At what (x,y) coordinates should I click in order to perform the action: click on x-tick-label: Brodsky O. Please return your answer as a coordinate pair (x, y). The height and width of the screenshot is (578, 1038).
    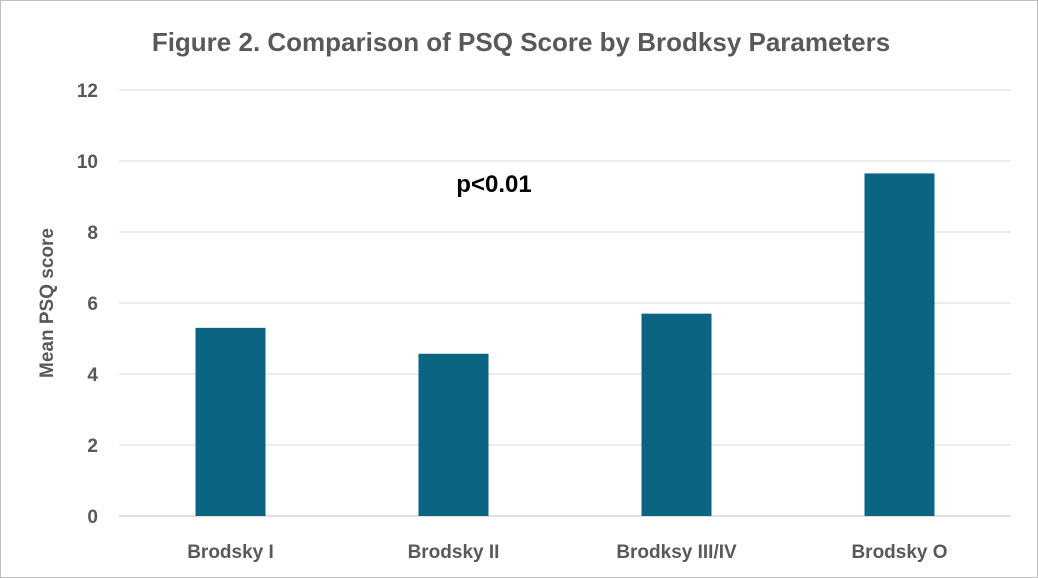
    Looking at the image, I should click on (899, 552).